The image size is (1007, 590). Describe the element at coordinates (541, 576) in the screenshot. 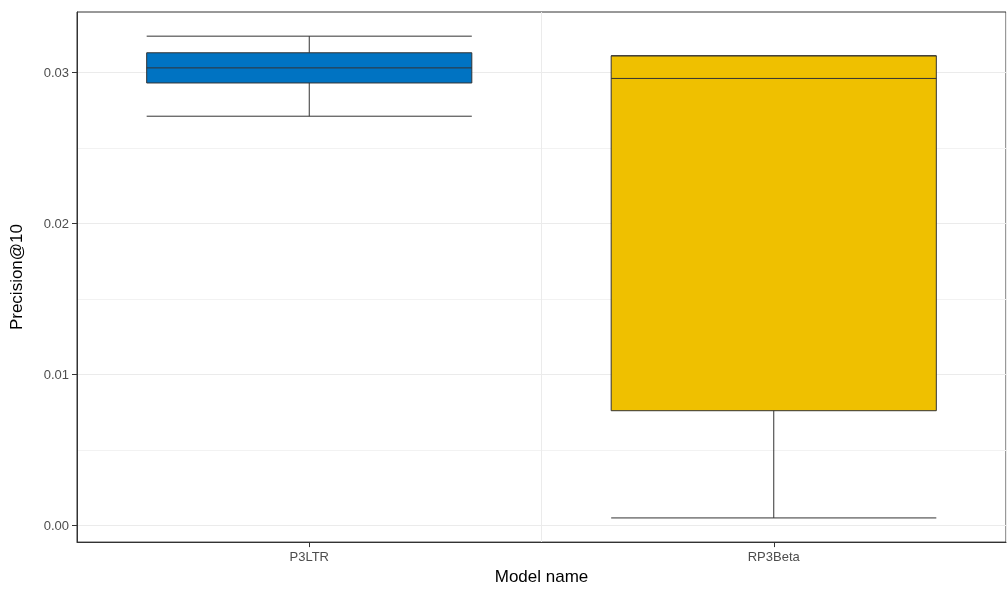

I see `x-axis-title: Model name` at that location.